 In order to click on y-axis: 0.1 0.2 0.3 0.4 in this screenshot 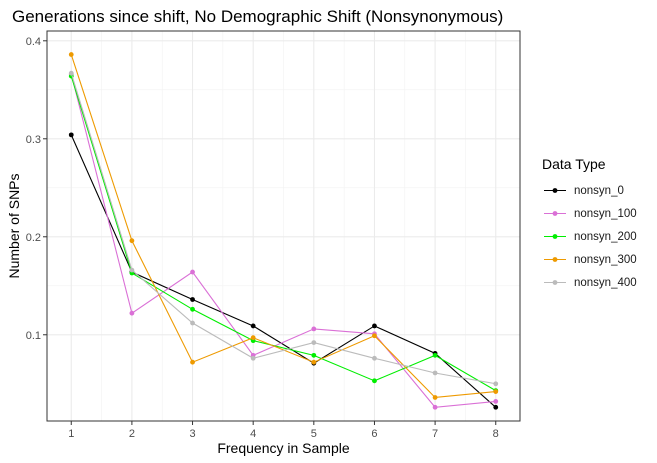, I will do `click(36, 189)`.